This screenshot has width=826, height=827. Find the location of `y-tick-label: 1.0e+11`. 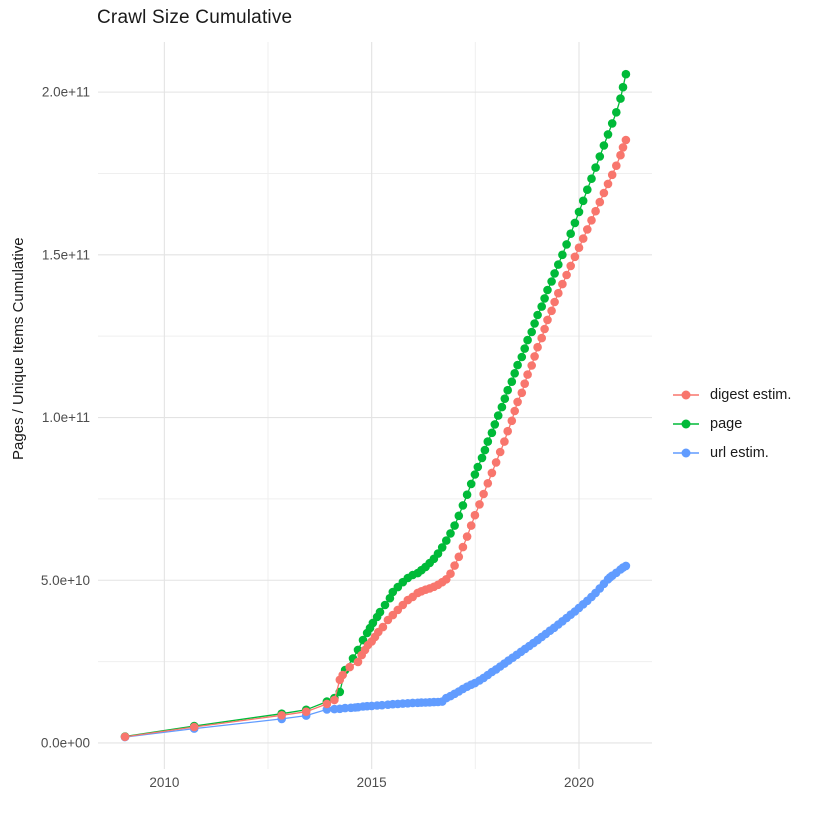

y-tick-label: 1.0e+11 is located at coordinates (66, 417).